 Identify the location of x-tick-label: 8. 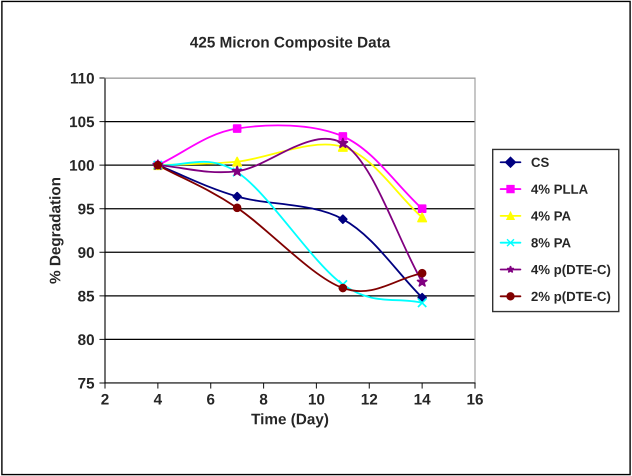
(264, 399).